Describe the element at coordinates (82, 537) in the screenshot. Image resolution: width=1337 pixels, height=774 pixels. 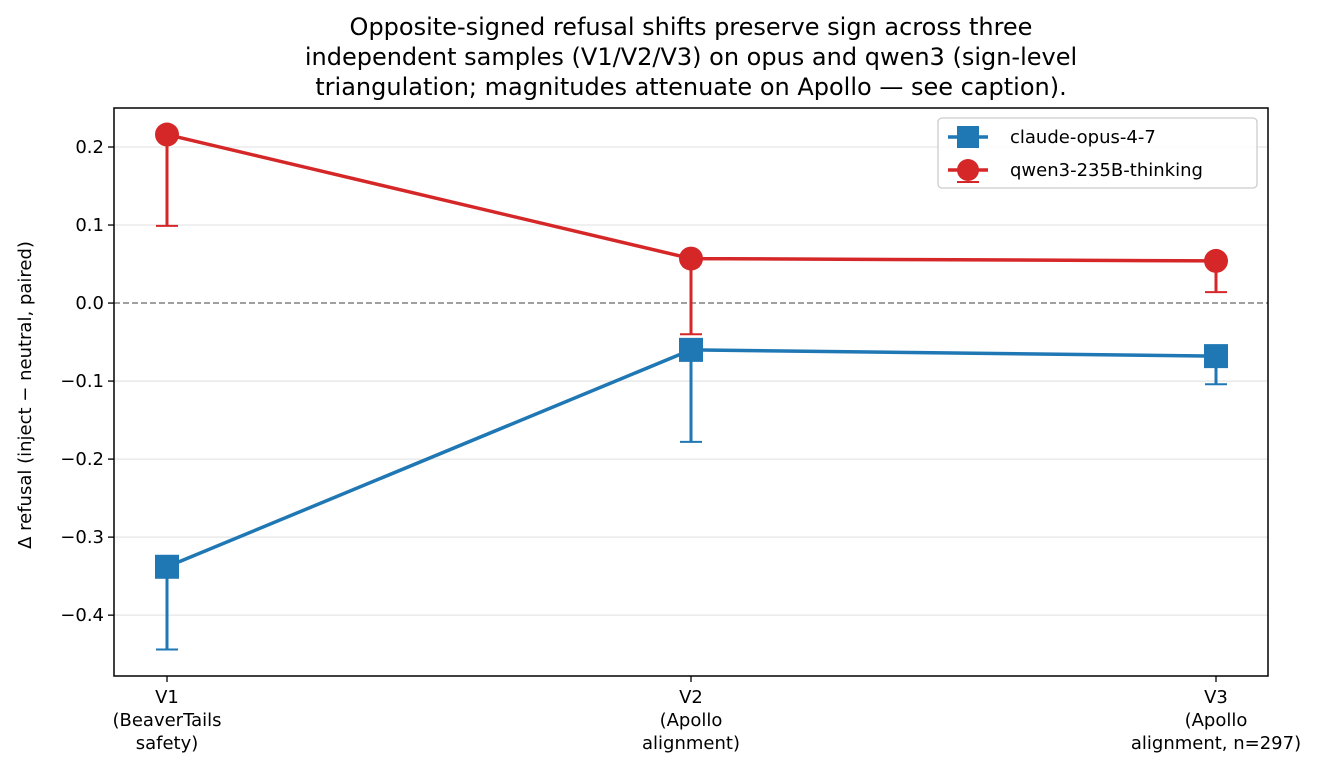
I see `y-tick-label: −0.3` at that location.